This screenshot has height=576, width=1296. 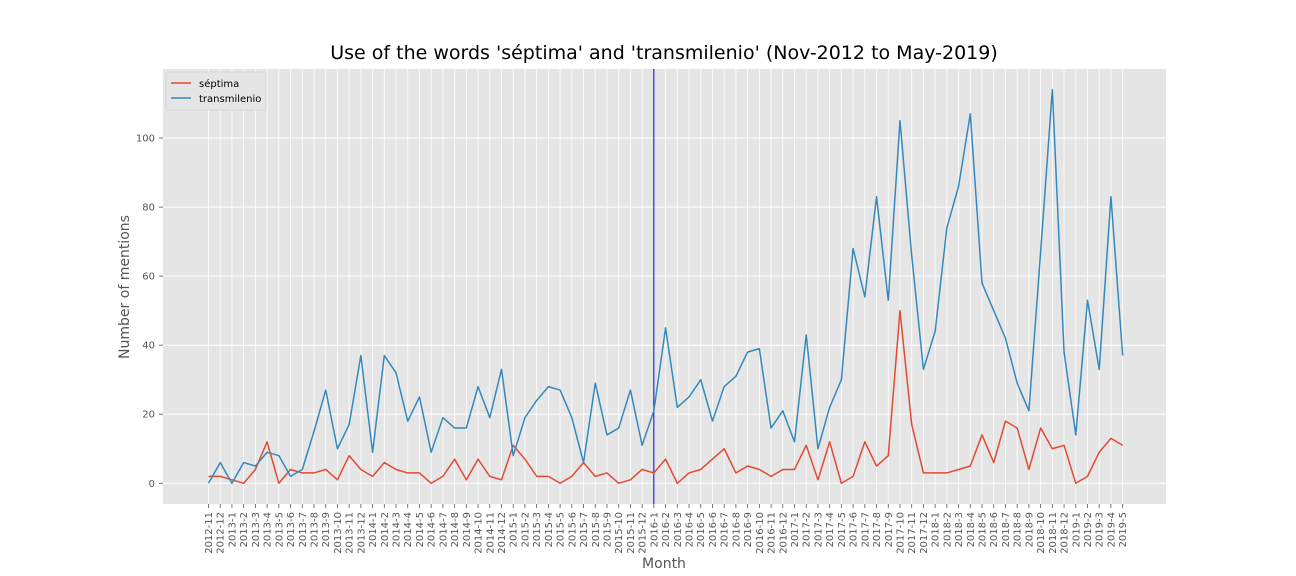 What do you see at coordinates (152, 484) in the screenshot?
I see `y-tick-label: 0` at bounding box center [152, 484].